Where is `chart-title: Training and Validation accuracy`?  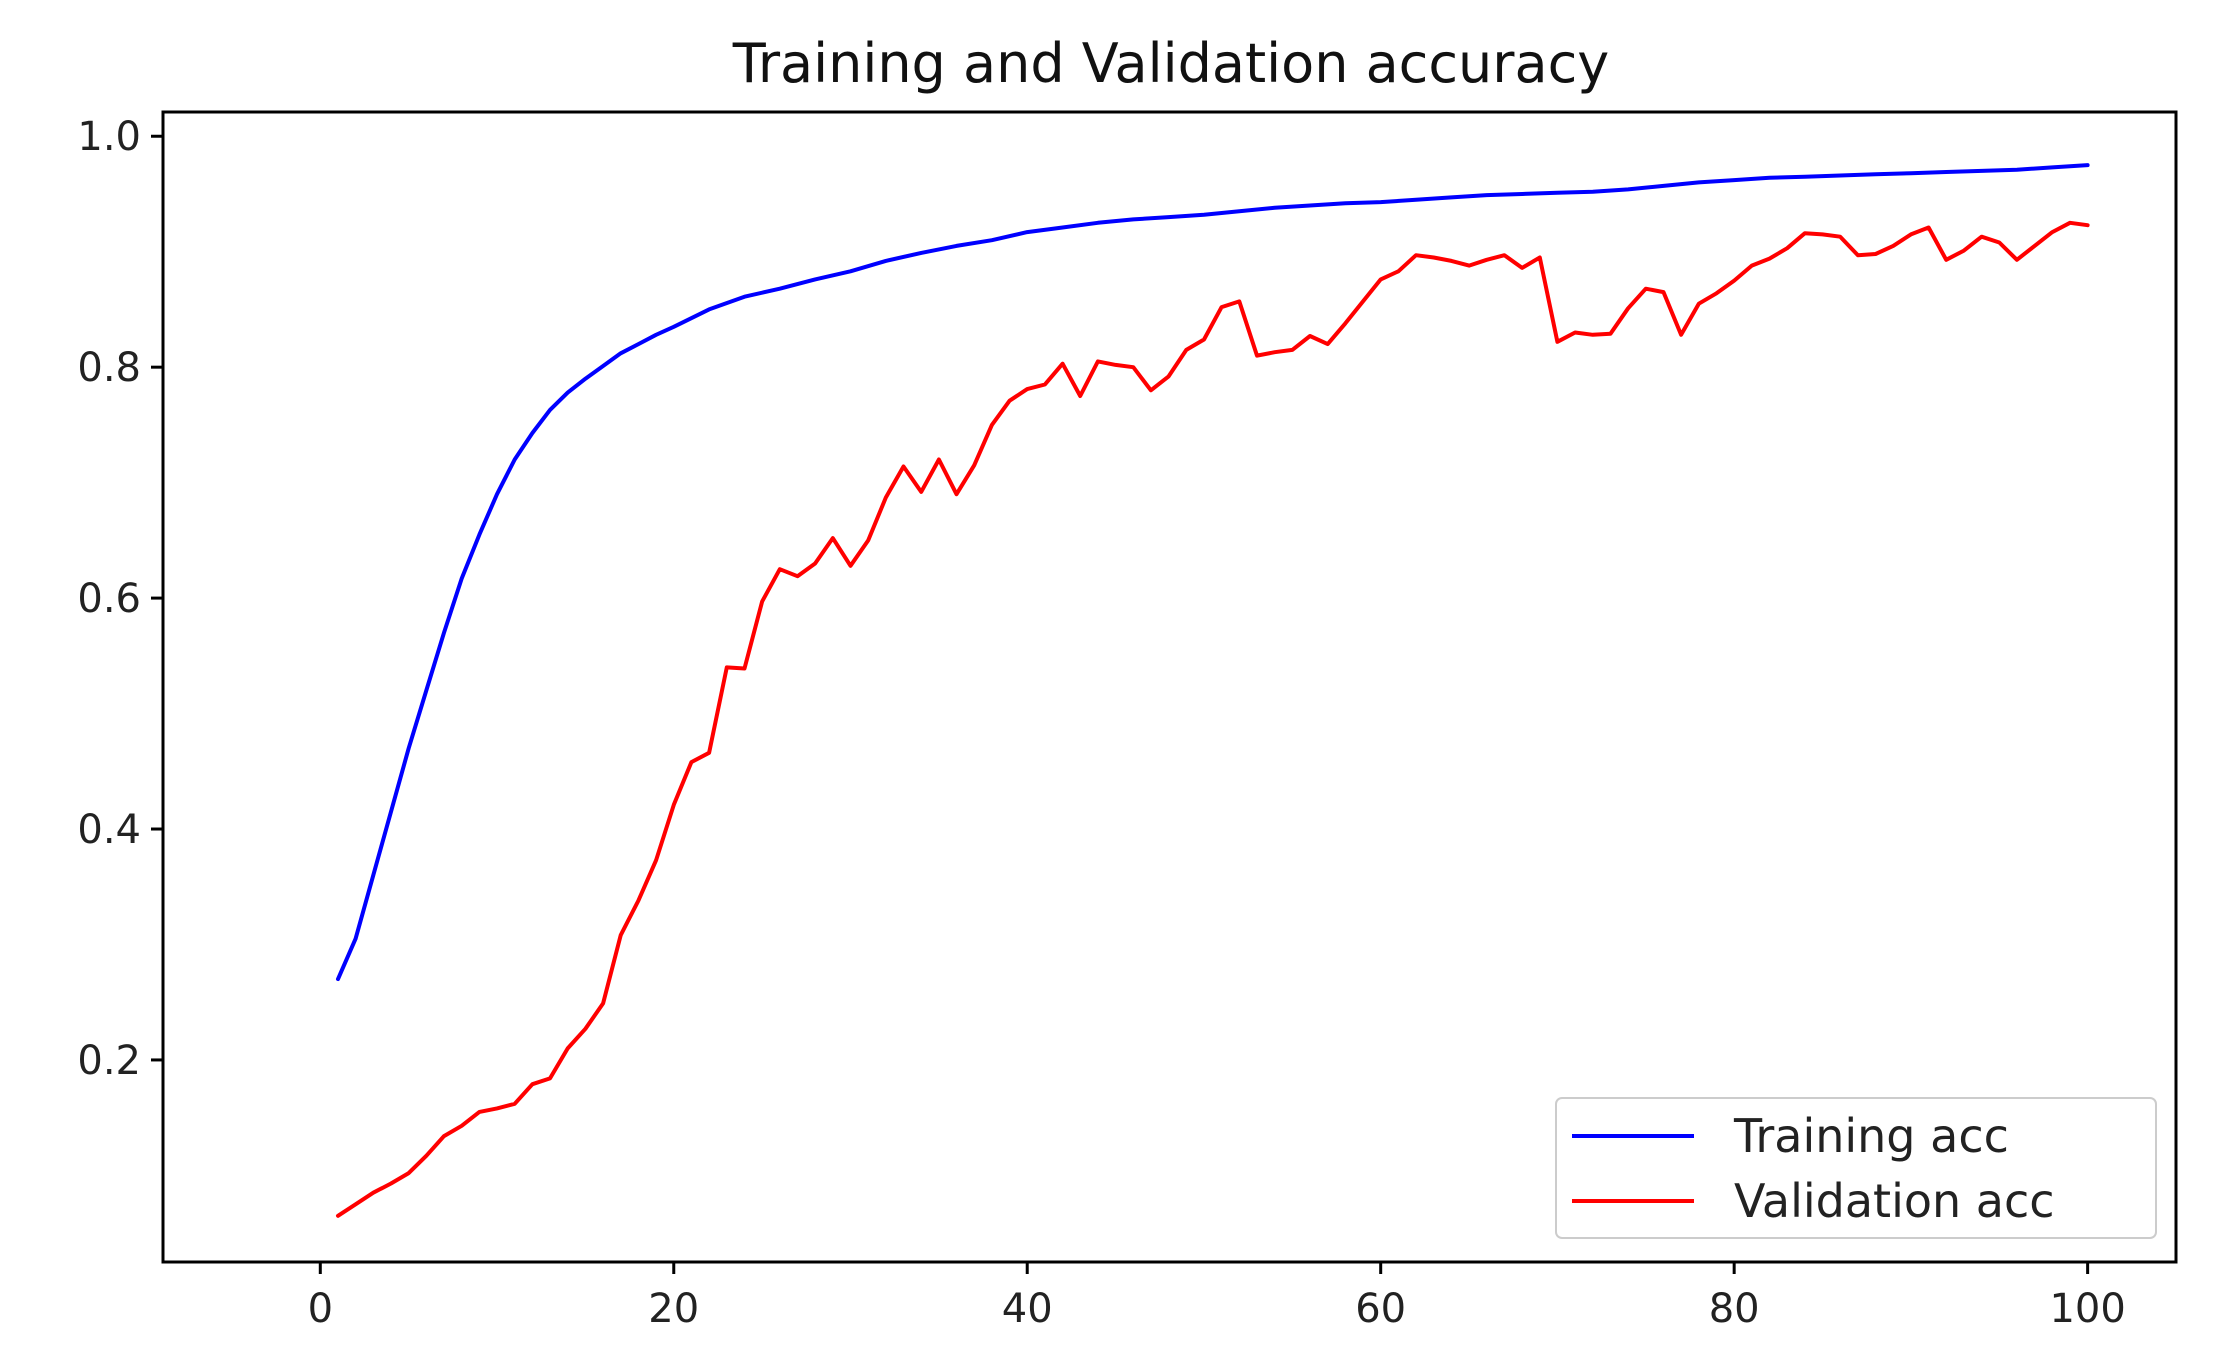 chart-title: Training and Validation accuracy is located at coordinates (1170, 63).